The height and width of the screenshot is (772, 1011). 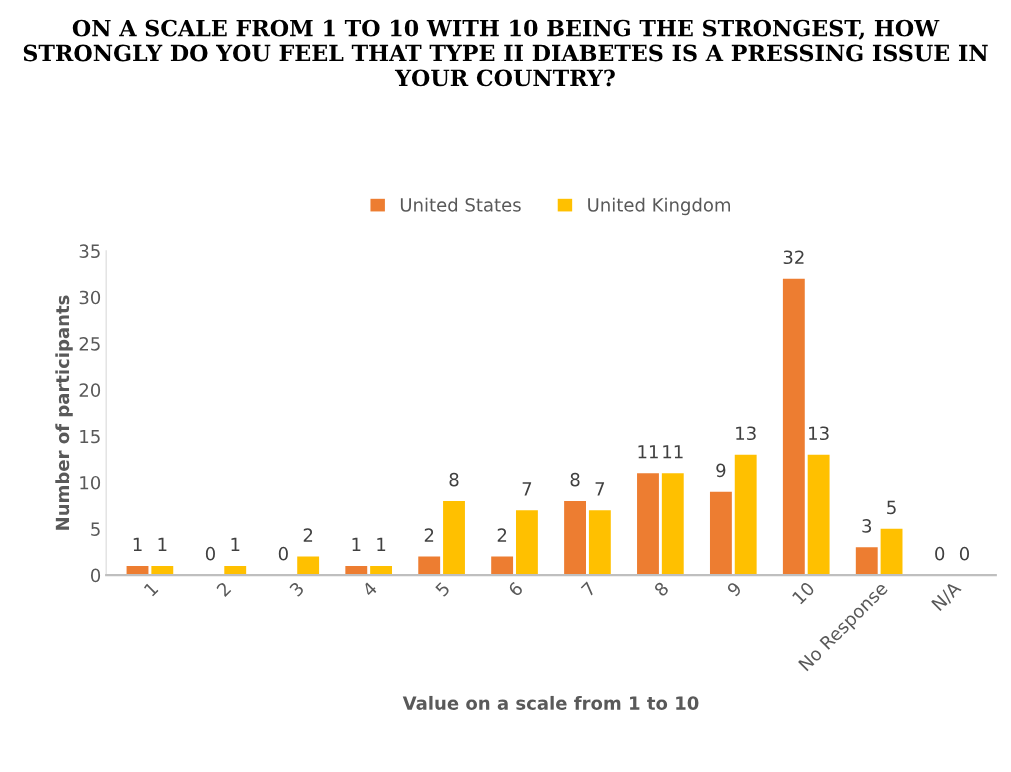 I want to click on chart-title: ON A SCALE FROM 1 TO 10 WITH 10 BEING THE STRONGEST, HOW STRONGLY DO YOU FEEL THAT TYPE II DIABETES IS A PRESSING ISSUE IN YOUR COUNTRY?, so click(x=505, y=53).